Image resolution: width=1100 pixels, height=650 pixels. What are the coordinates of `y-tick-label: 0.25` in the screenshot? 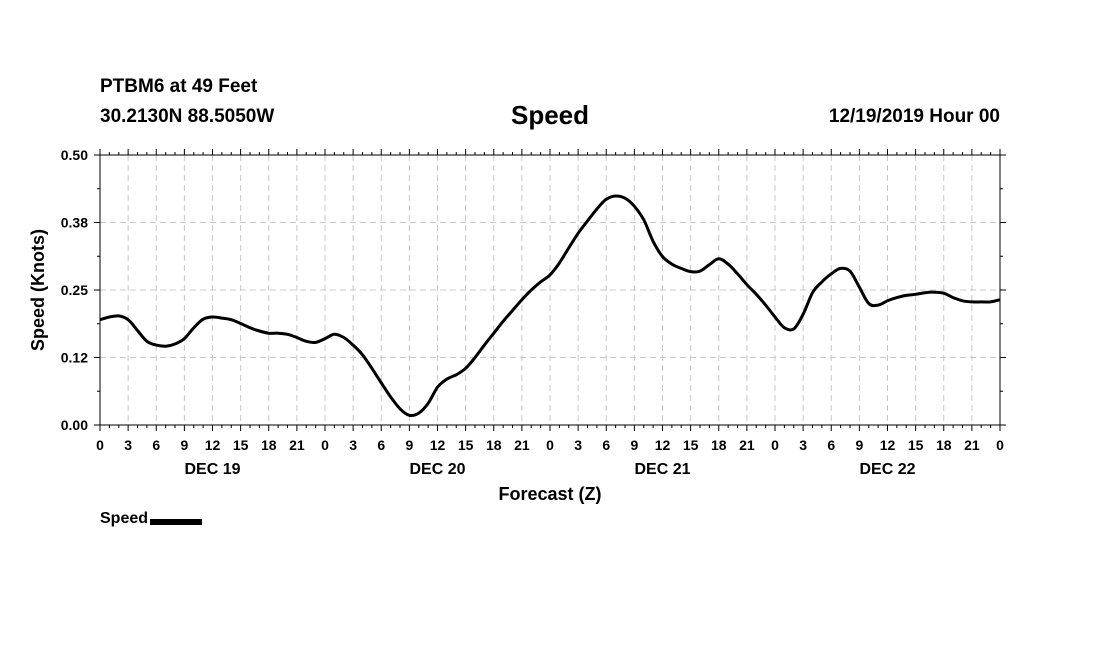 It's located at (74, 290).